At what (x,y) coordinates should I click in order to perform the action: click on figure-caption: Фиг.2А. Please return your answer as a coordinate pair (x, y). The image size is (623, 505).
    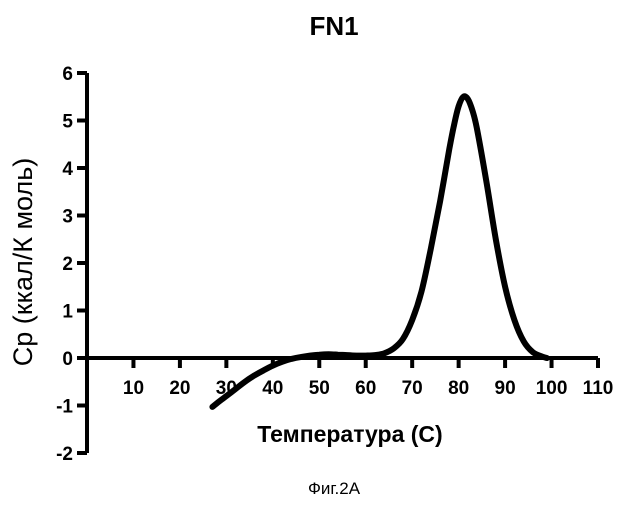
    Looking at the image, I should click on (334, 488).